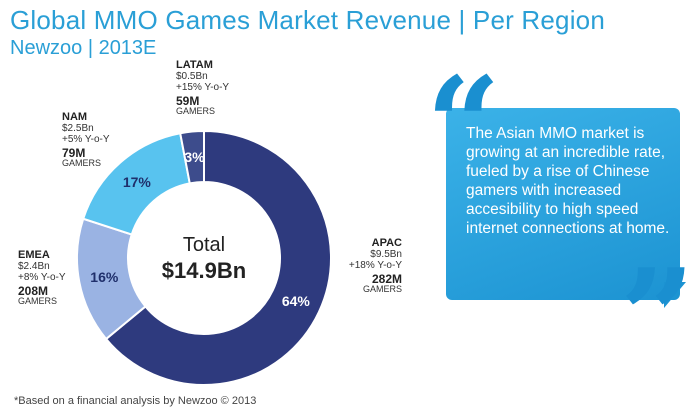  I want to click on region-growth: +5% Y-o-Y, so click(86, 139).